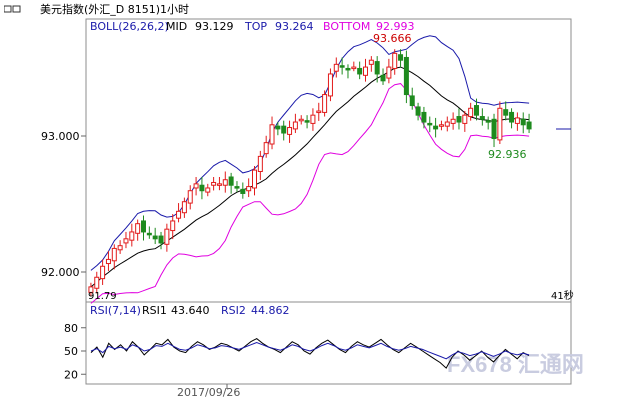 The height and width of the screenshot is (400, 619). I want to click on rsi-name: RSI(7,14), so click(115, 310).